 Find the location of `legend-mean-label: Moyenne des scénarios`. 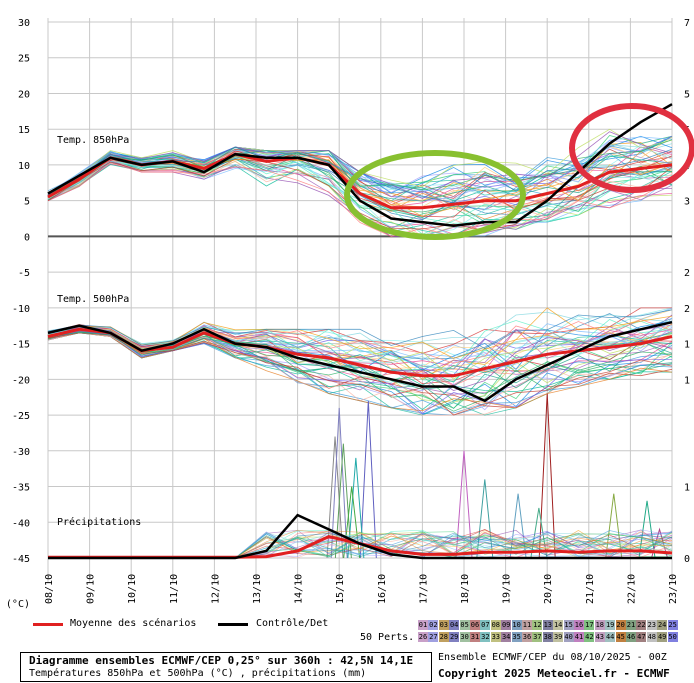

legend-mean-label: Moyenne des scénarios is located at coordinates (133, 623).